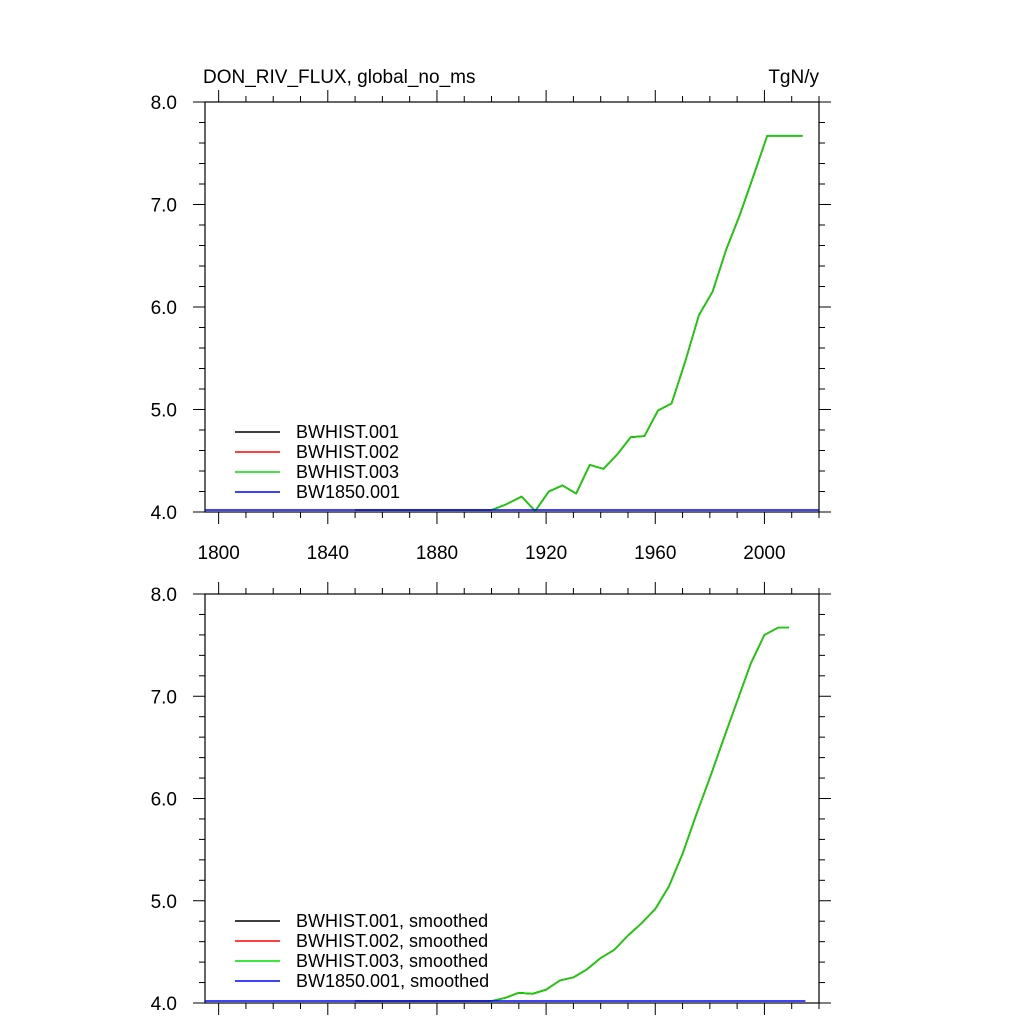 This screenshot has width=1024, height=1024. I want to click on legend-label: BWHIST.002, so click(347, 452).